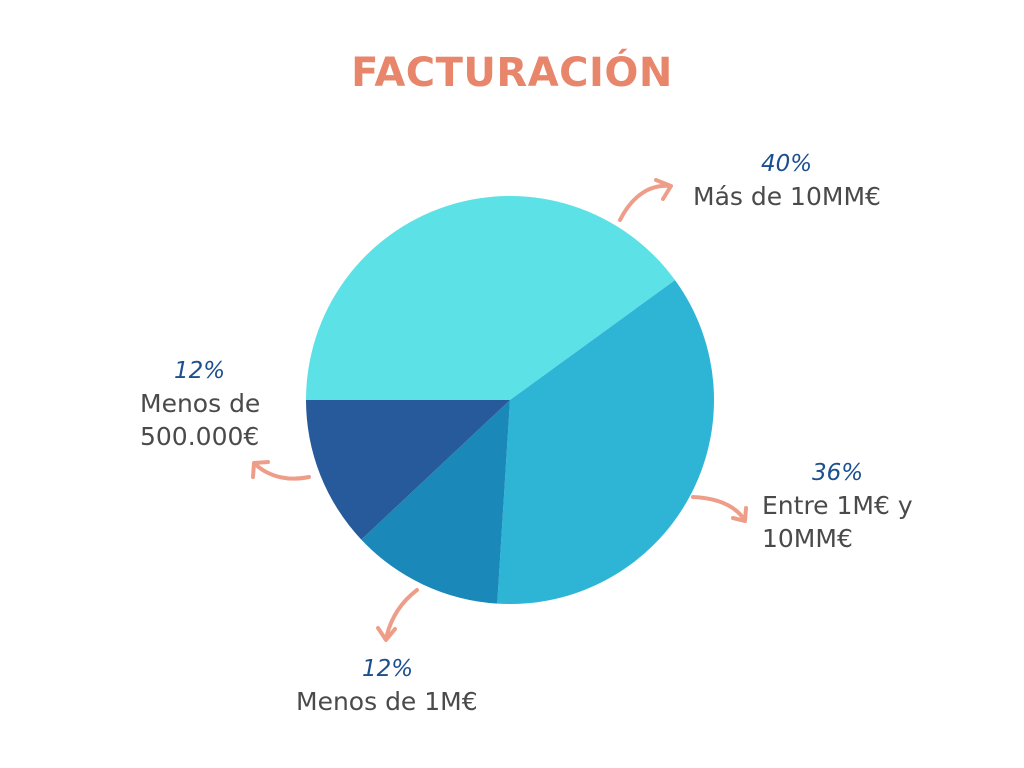  I want to click on callout-slice-3: 12% Menos de 500.000€, so click(207, 404).